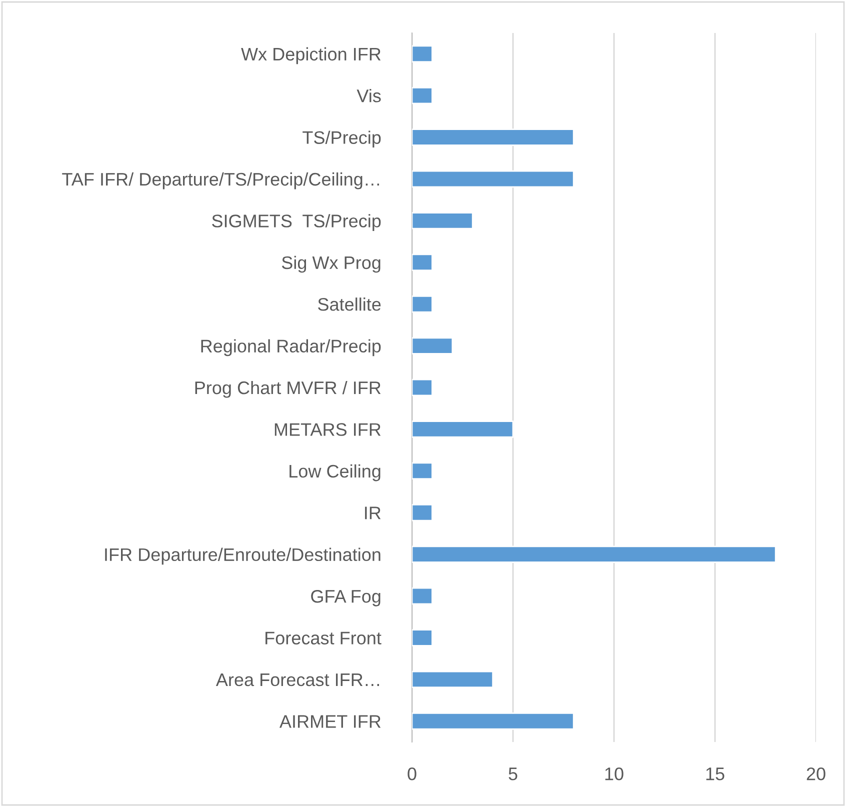  Describe the element at coordinates (242, 556) in the screenshot. I see `y-tick-label: IFR Departure/Enroute/Destination` at that location.